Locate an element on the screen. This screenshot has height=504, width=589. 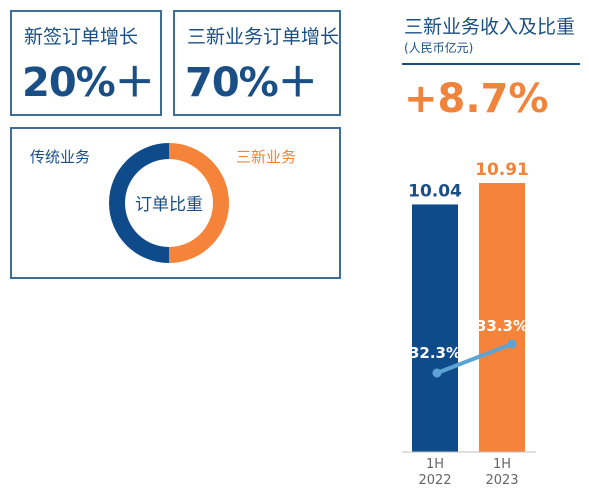
kpi-card-three-new-orders: 三新业务订单增长 70%＋ is located at coordinates (257, 63).